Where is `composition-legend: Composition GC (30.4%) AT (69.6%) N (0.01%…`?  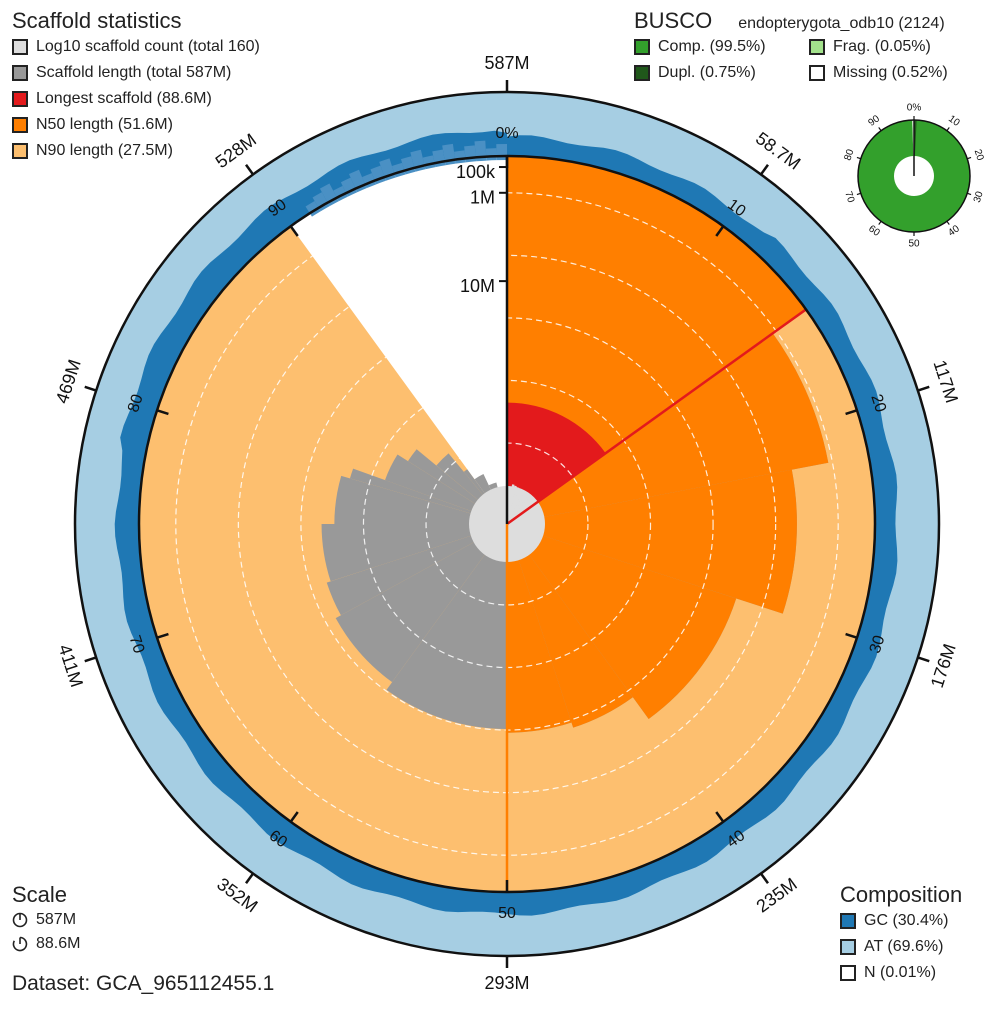
composition-legend: Composition GC (30.4%) AT (69.6%) N (0.01%… is located at coordinates (901, 934).